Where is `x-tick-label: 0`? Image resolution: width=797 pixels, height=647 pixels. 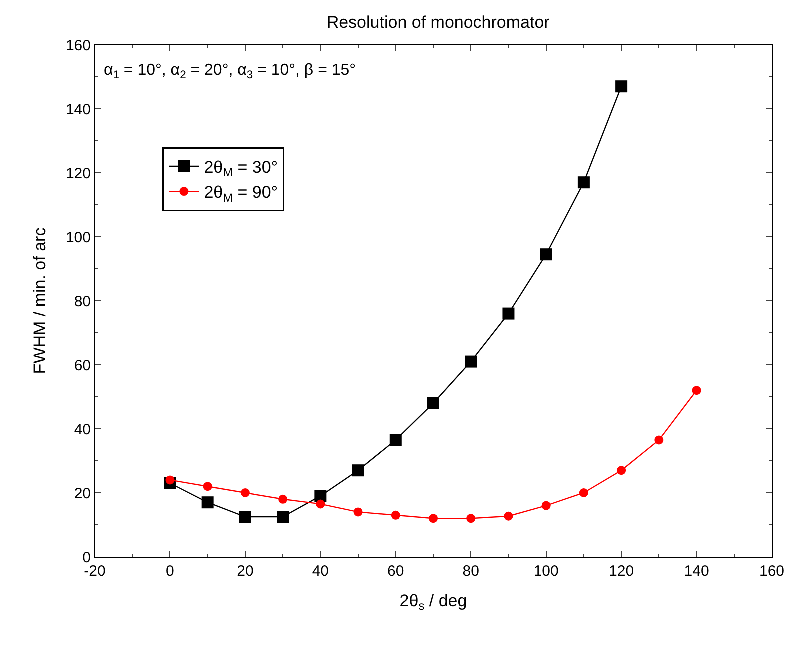
x-tick-label: 0 is located at coordinates (170, 571).